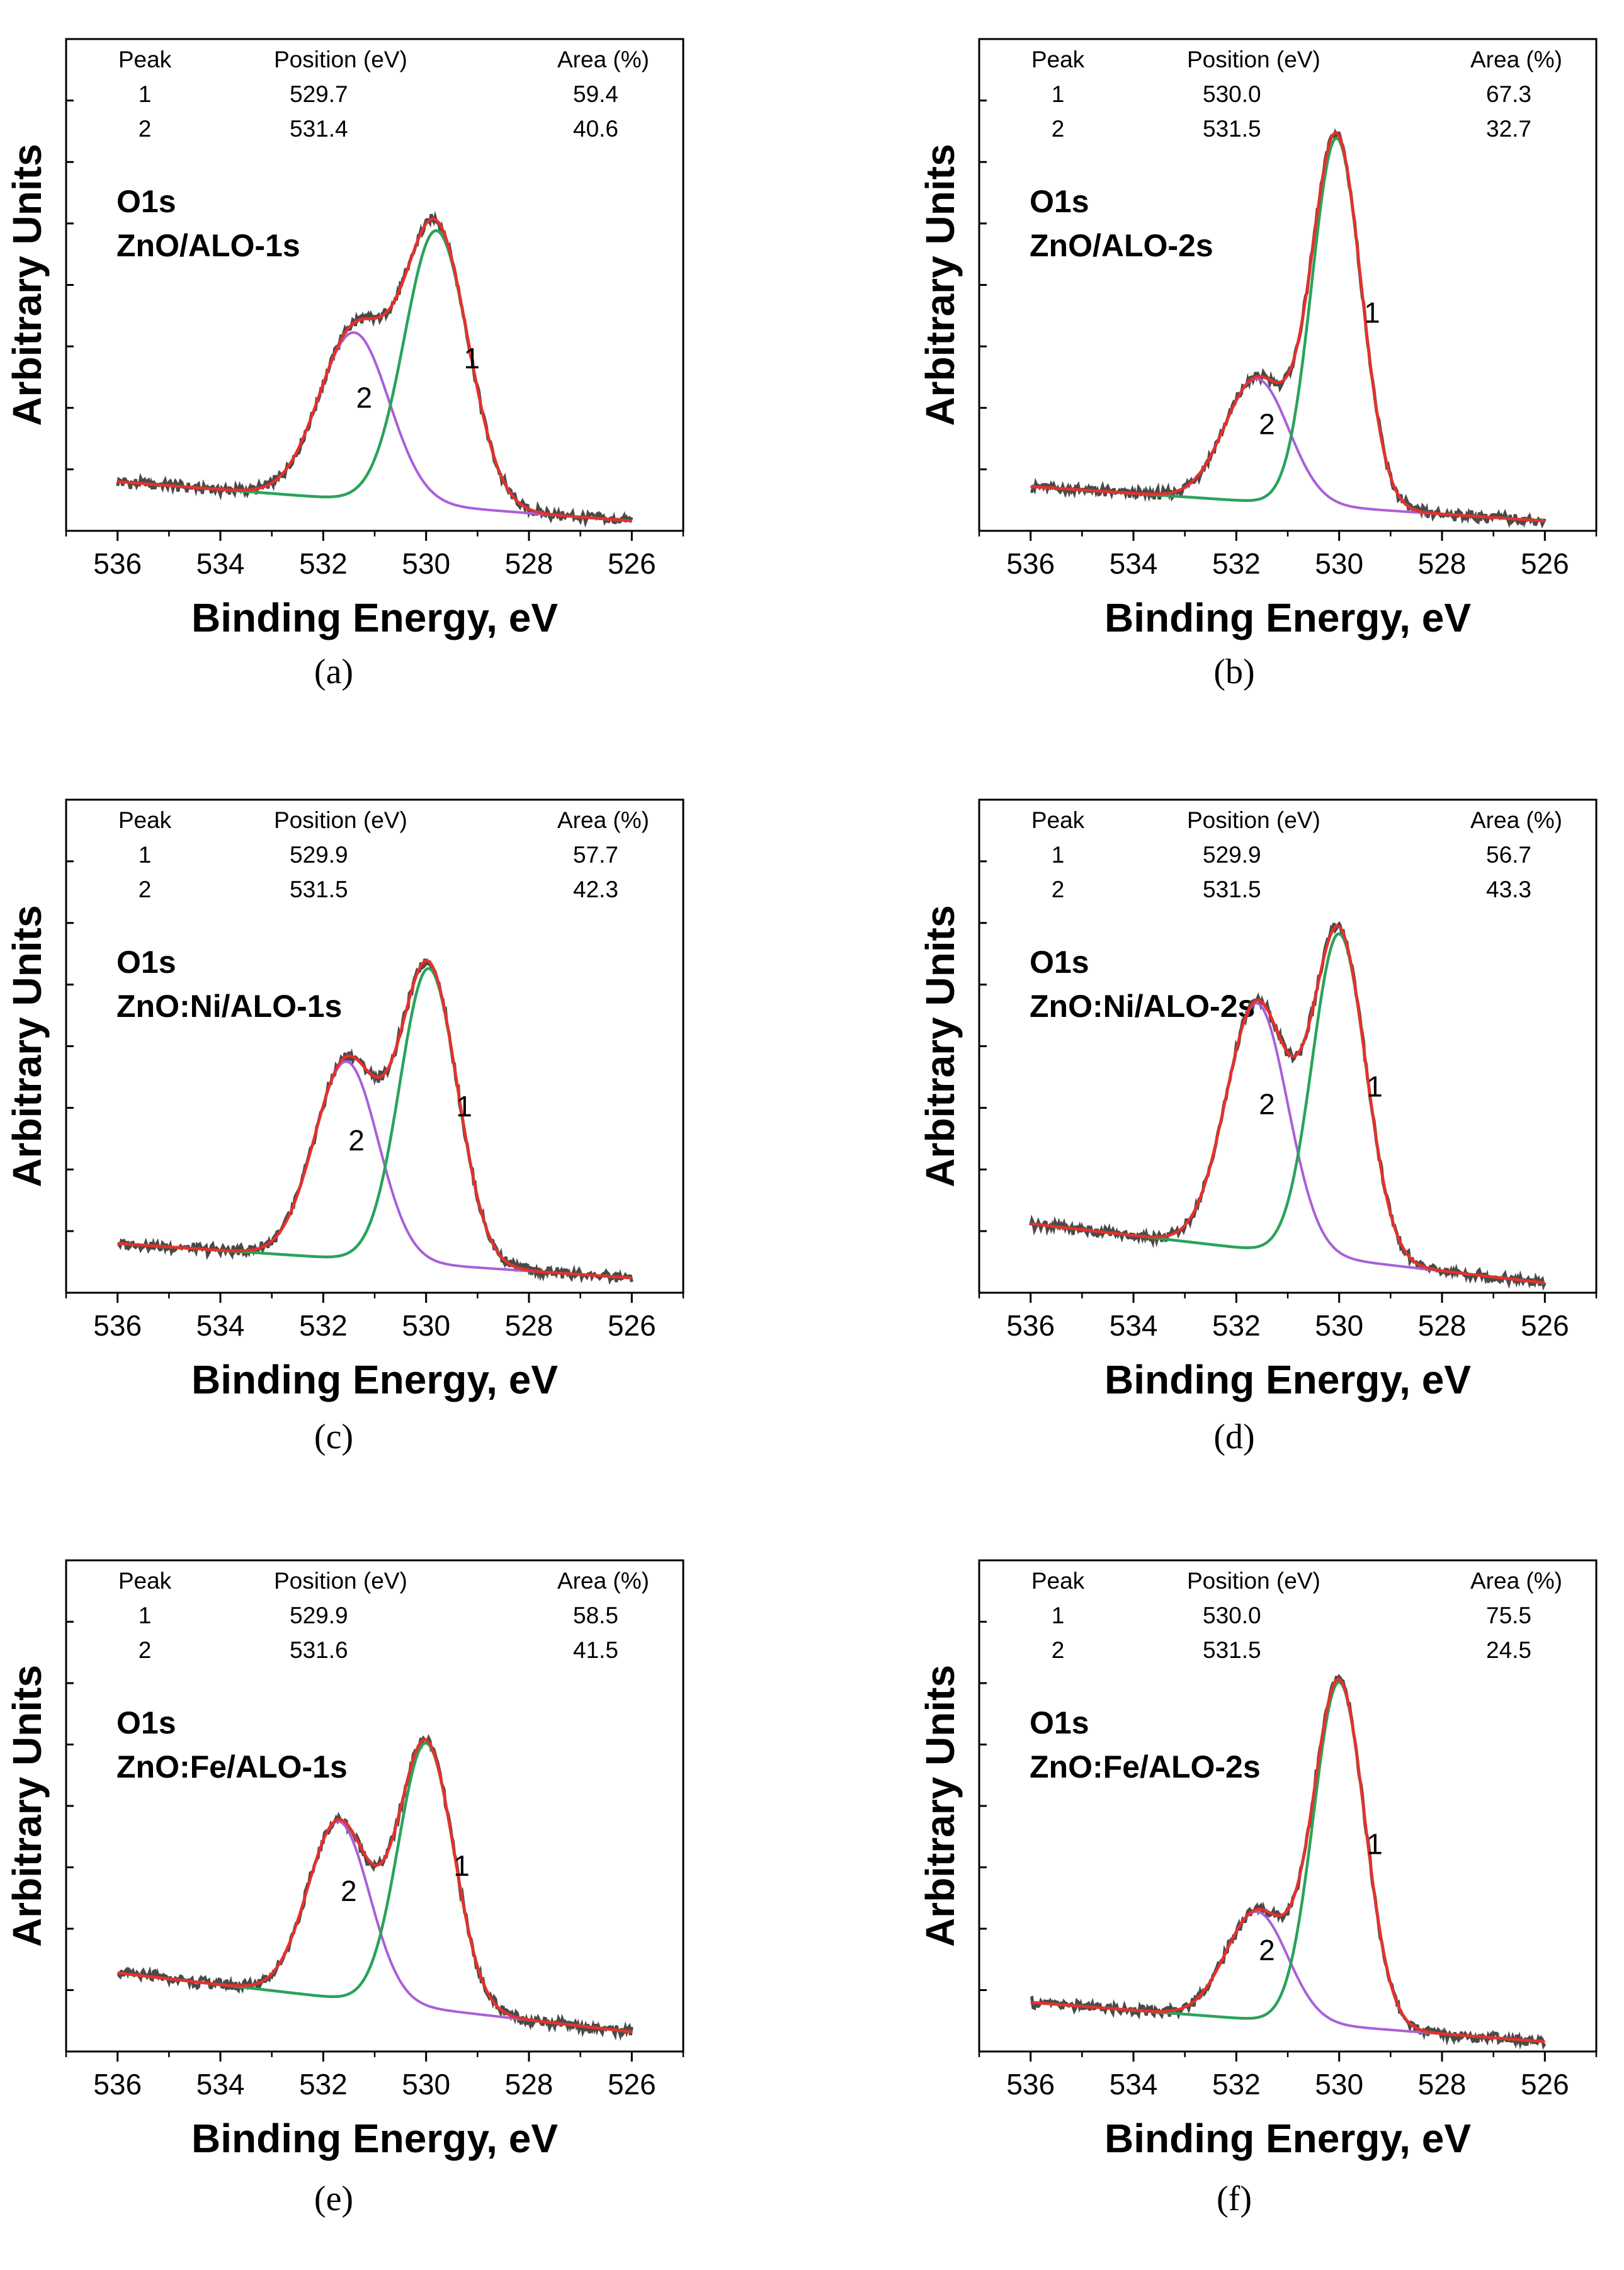 The image size is (1624, 2270). What do you see at coordinates (596, 1650) in the screenshot?
I see `table-cell: 41.5` at bounding box center [596, 1650].